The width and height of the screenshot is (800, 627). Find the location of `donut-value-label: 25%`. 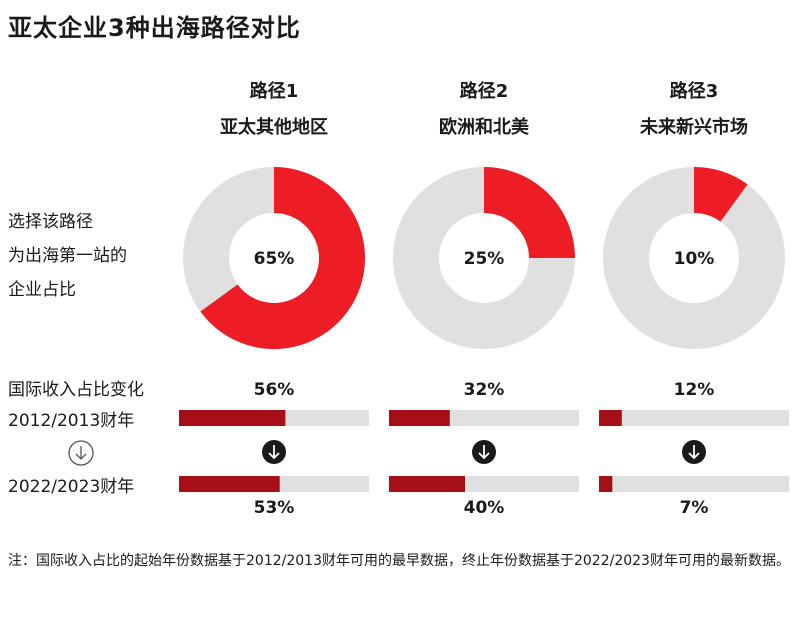

donut-value-label: 25% is located at coordinates (484, 259).